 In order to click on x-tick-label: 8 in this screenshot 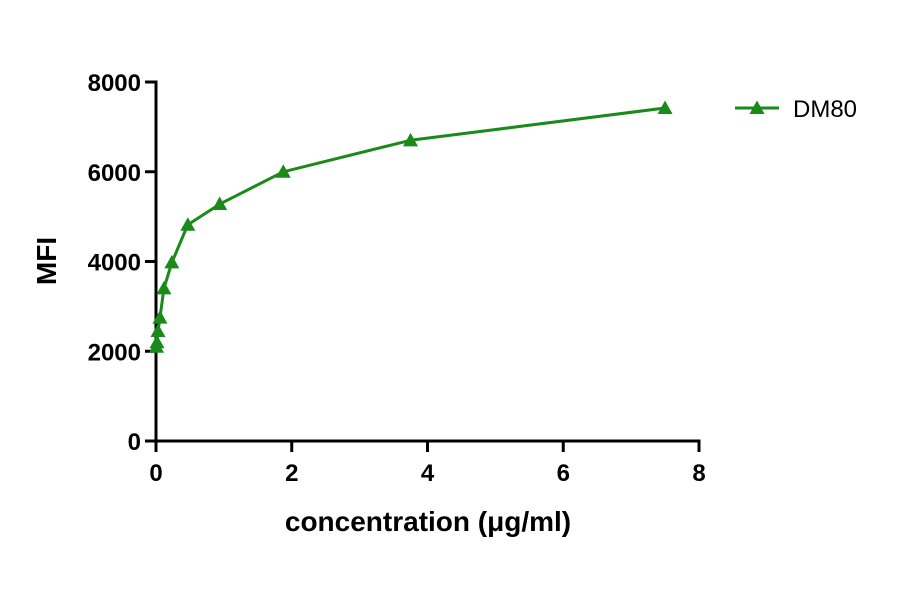, I will do `click(698, 473)`.